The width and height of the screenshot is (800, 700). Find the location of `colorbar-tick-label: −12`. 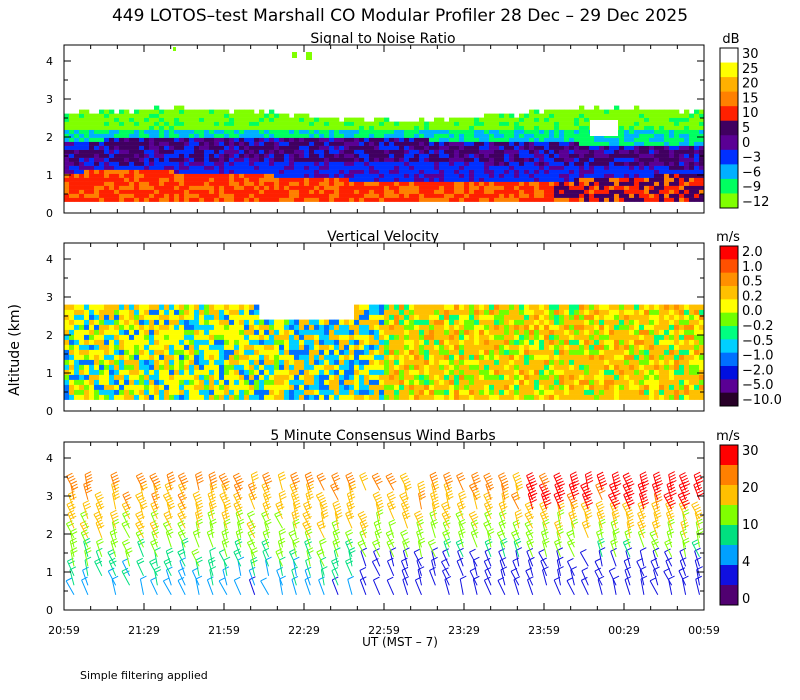

colorbar-tick-label: −12 is located at coordinates (755, 202).